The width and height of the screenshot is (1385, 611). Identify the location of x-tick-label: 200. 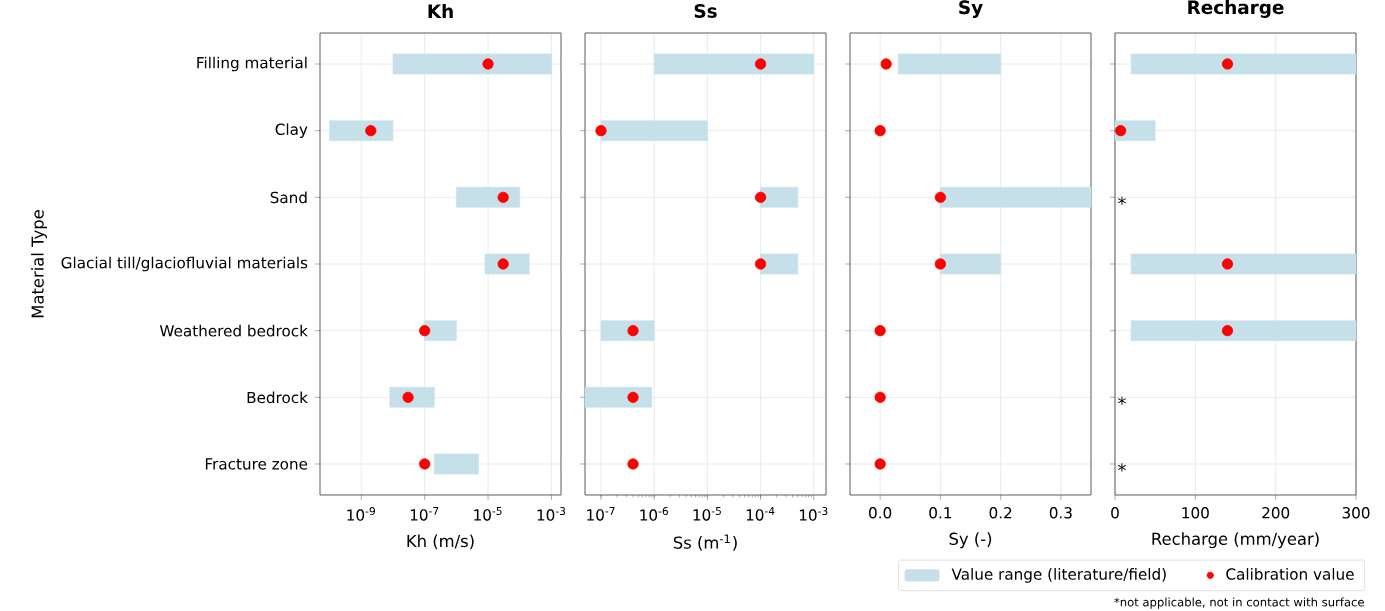
(1276, 513).